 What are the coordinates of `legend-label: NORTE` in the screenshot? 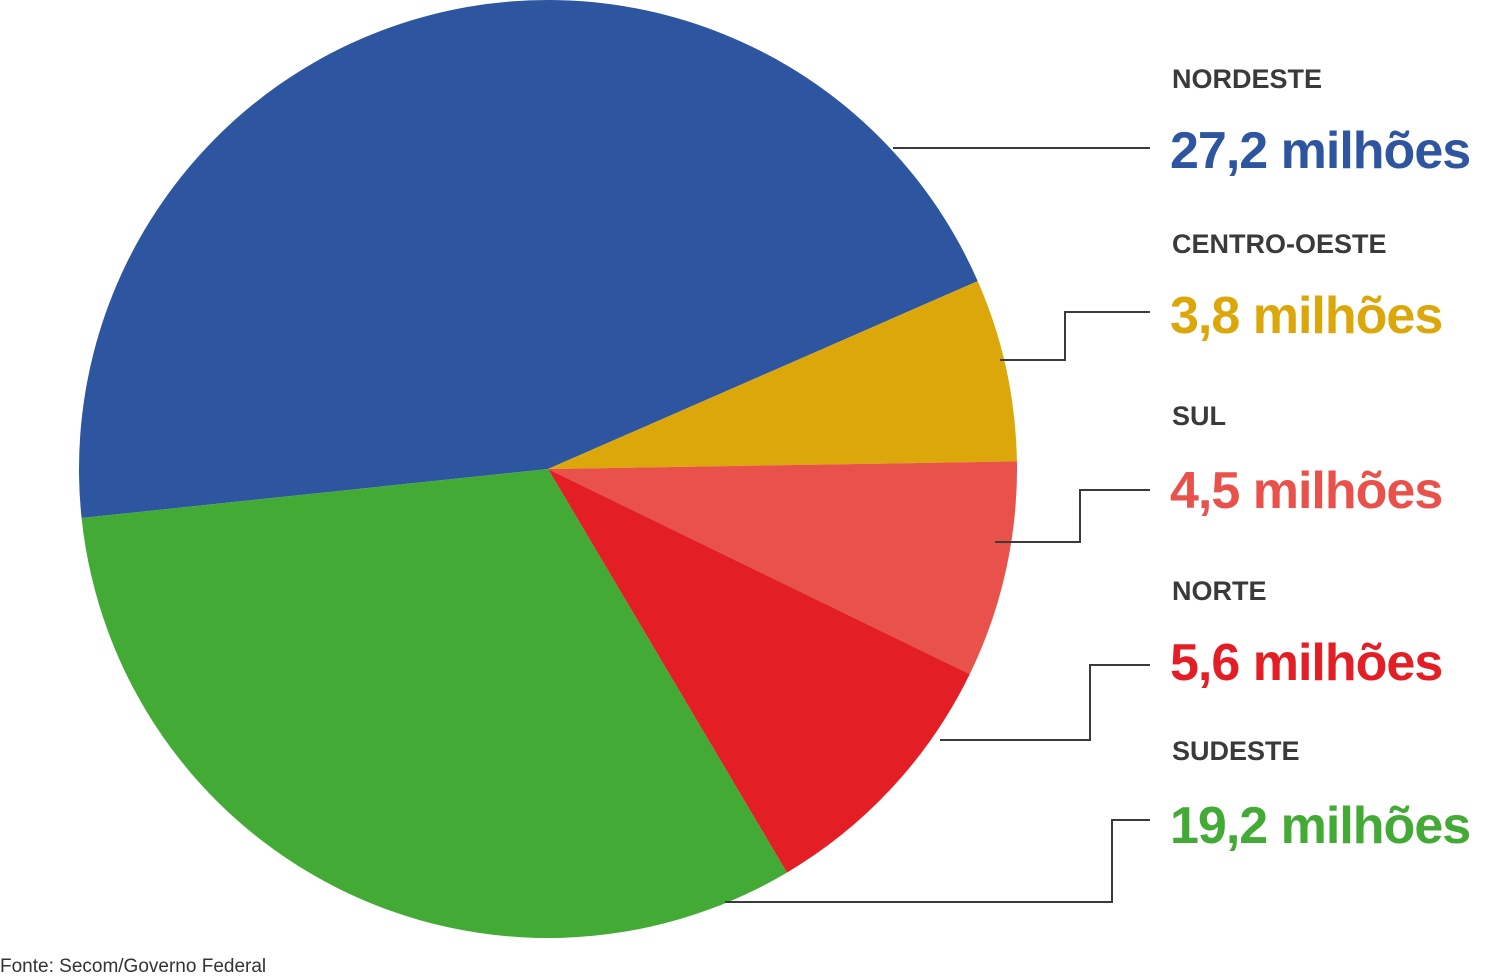 It's located at (1219, 591).